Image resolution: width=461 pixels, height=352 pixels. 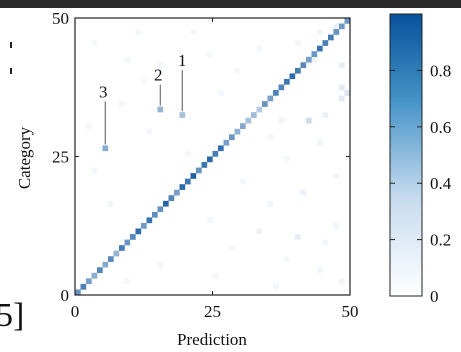 What do you see at coordinates (212, 311) in the screenshot?
I see `x-tick-label-25: 25` at bounding box center [212, 311].